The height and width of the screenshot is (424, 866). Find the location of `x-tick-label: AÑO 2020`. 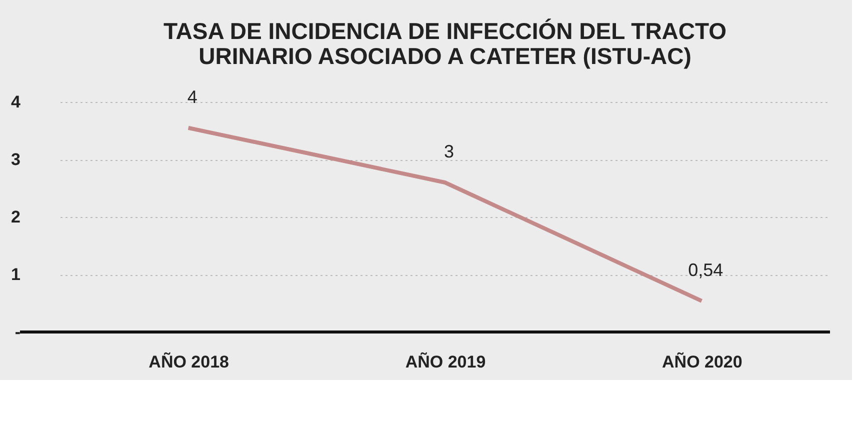

x-tick-label: AÑO 2020 is located at coordinates (702, 362).